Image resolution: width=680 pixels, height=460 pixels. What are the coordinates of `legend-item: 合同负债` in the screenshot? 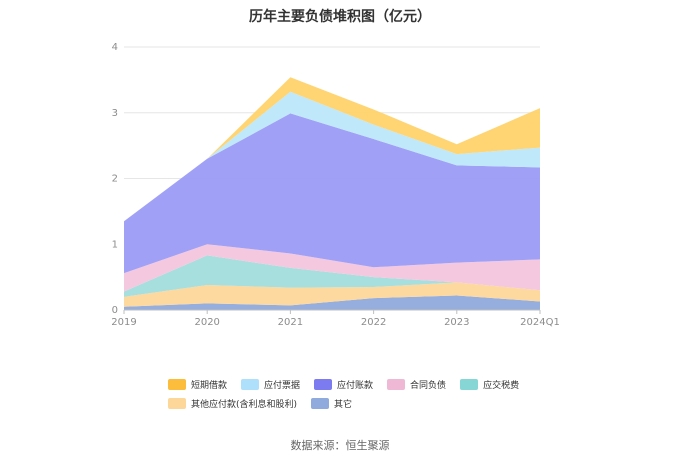 It's located at (416, 384).